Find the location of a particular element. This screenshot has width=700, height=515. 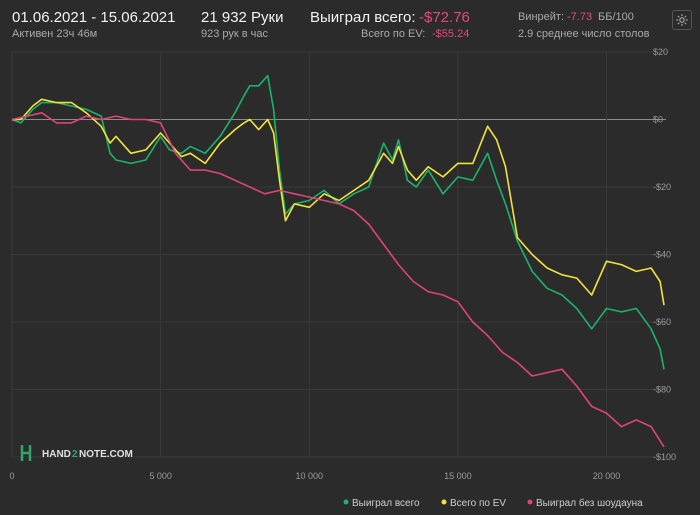

y-axis: $20 $0 -$20 -$40 -$60 -$80 -$100 is located at coordinates (664, 254).